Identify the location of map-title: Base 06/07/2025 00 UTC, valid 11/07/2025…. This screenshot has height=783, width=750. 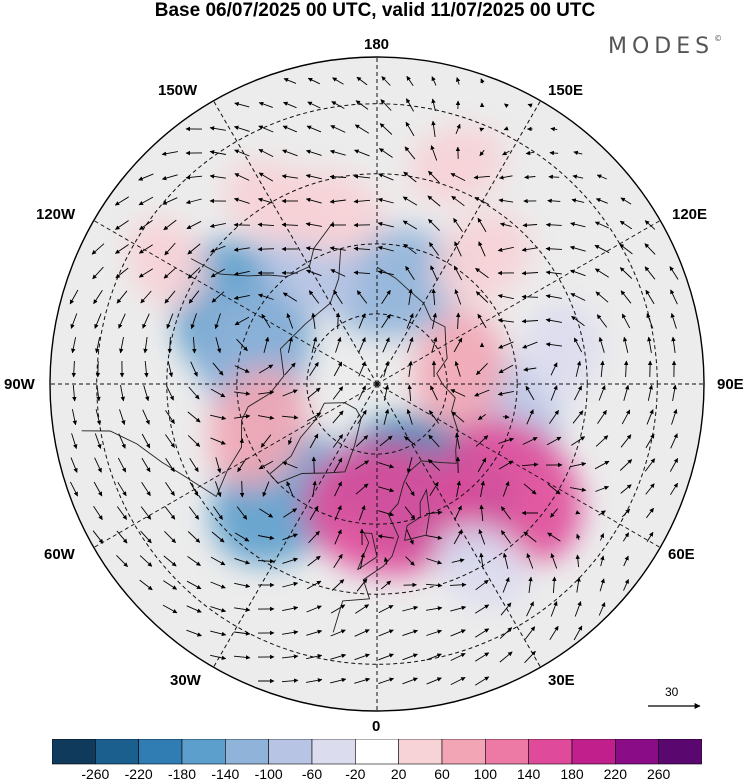
(375, 10).